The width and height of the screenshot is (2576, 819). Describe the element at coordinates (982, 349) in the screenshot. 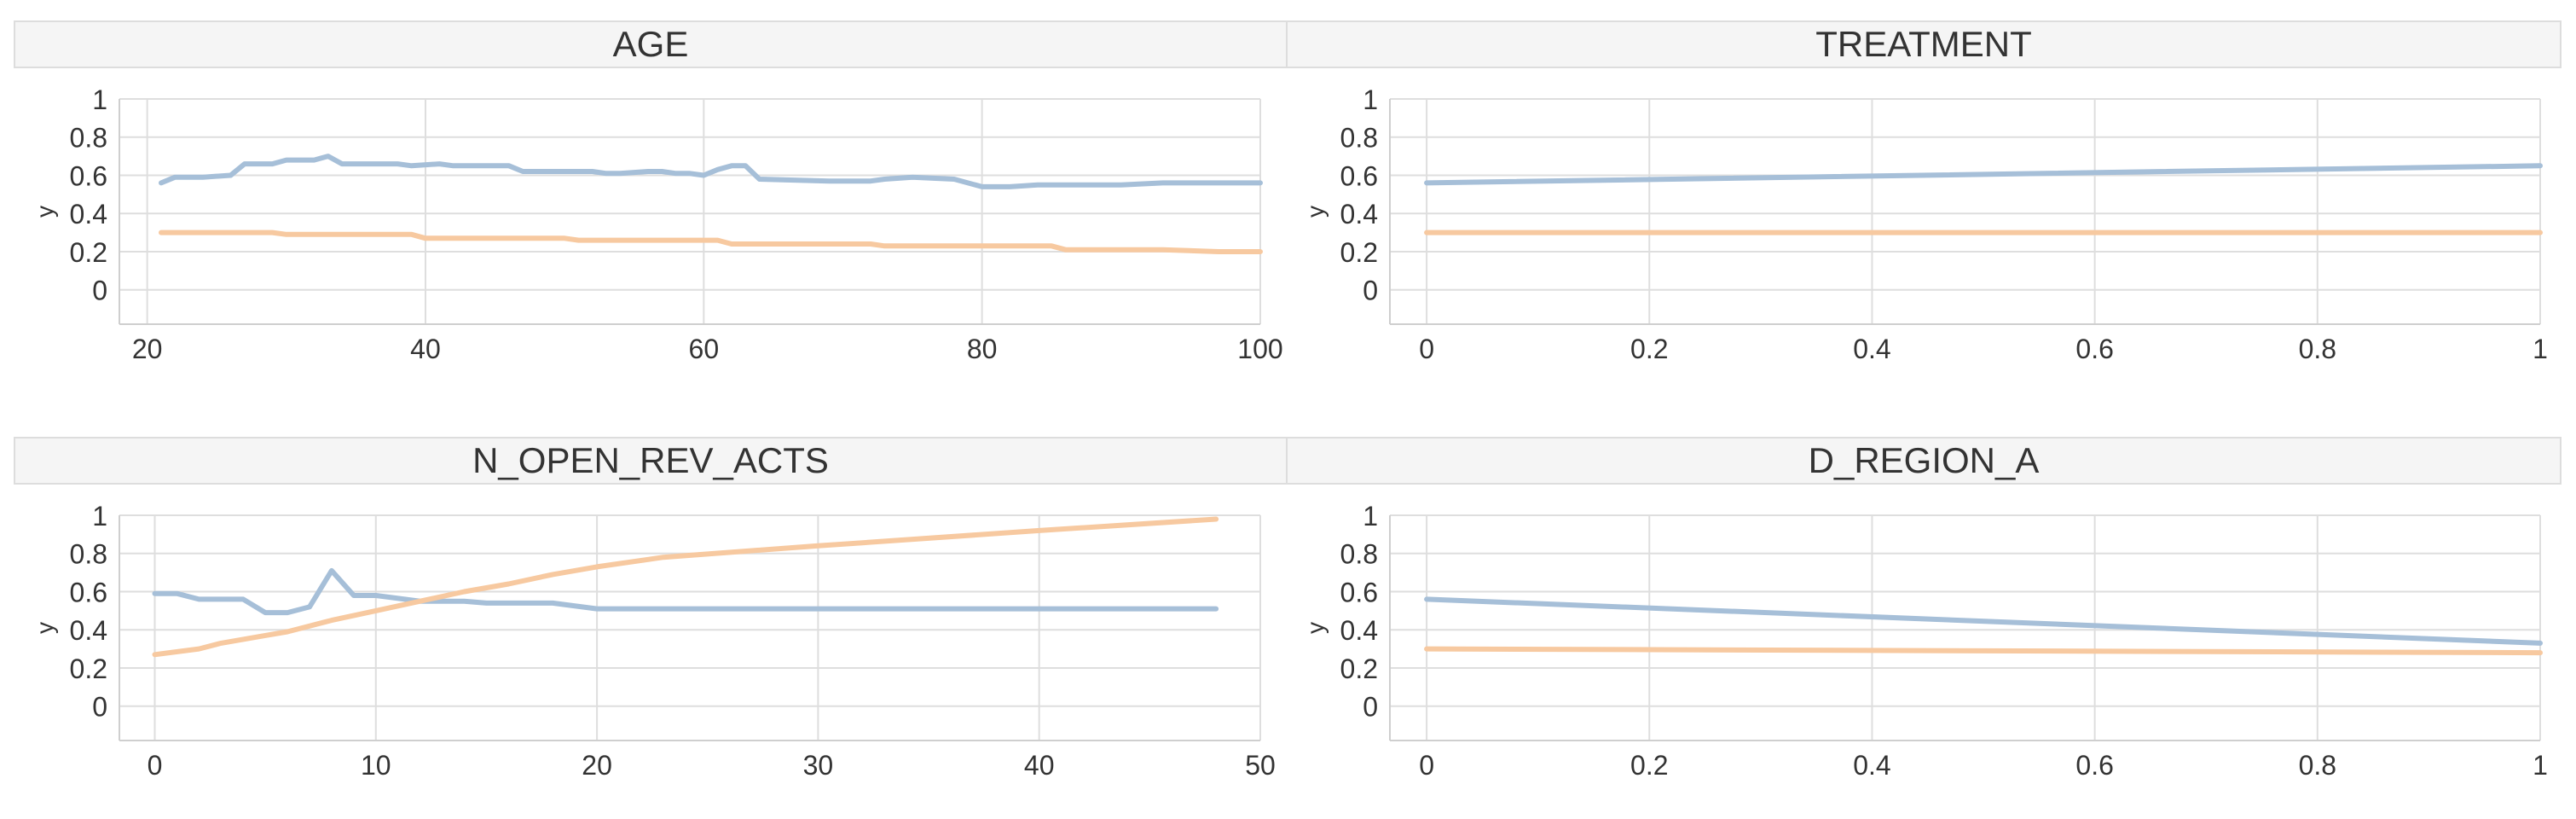

I see `x-tick-label: 80` at that location.